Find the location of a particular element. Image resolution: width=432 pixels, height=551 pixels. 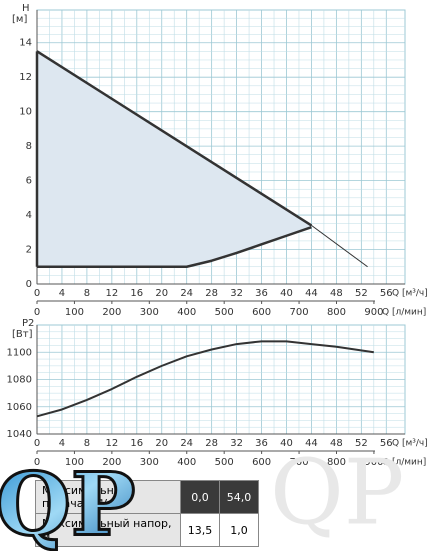

y-axis-title: P2 is located at coordinates (28, 323).